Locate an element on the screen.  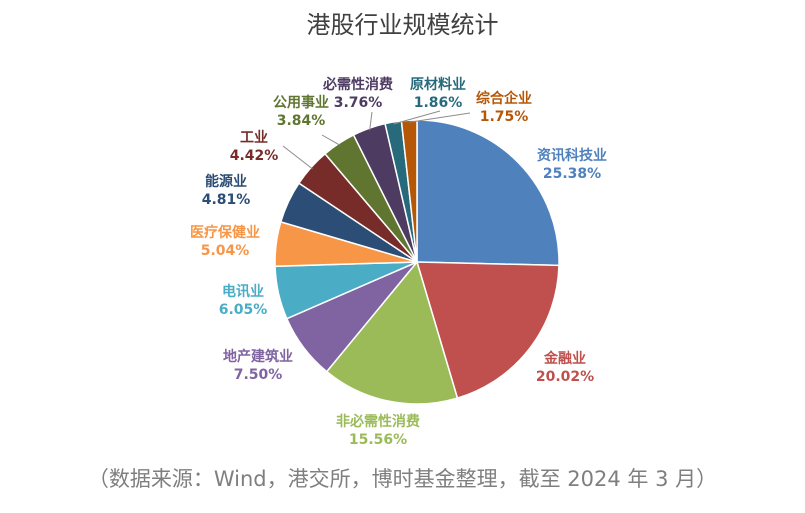
slice-label-name: 公用事业 is located at coordinates (301, 102).